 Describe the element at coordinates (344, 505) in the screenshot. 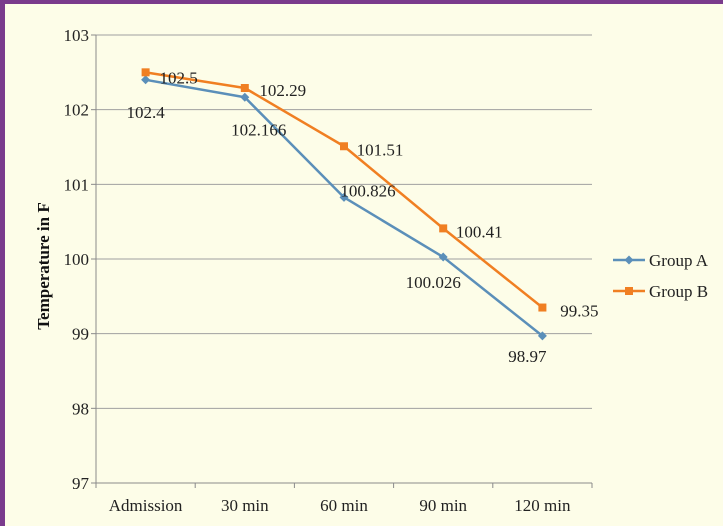

I see `x-tick-label: 60 min` at that location.